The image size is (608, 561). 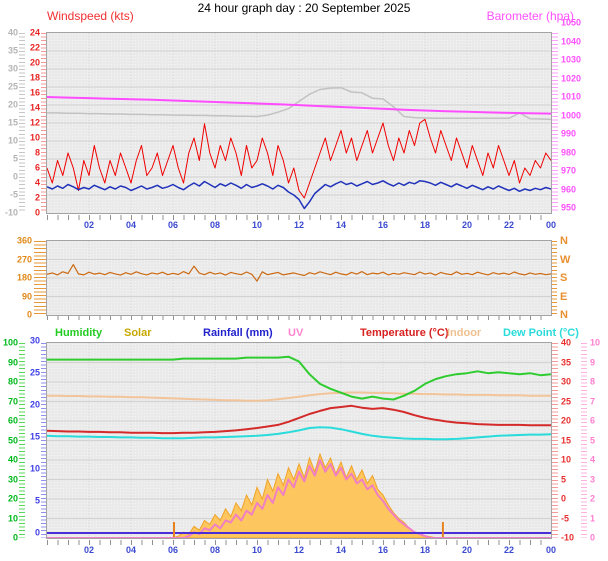 What do you see at coordinates (341, 550) in the screenshot?
I see `bottom-x-axis-label: 14` at bounding box center [341, 550].